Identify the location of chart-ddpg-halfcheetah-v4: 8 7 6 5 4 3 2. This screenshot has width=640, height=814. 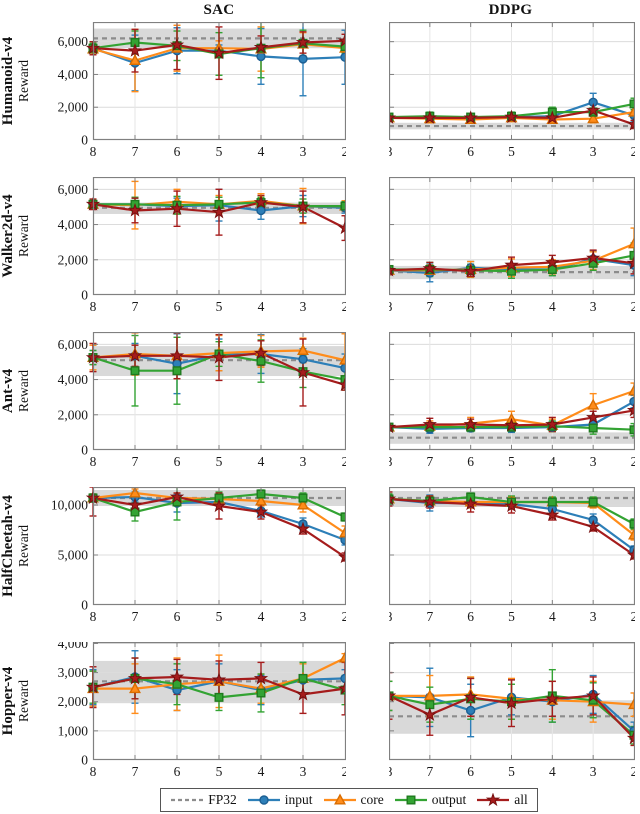
(512, 555).